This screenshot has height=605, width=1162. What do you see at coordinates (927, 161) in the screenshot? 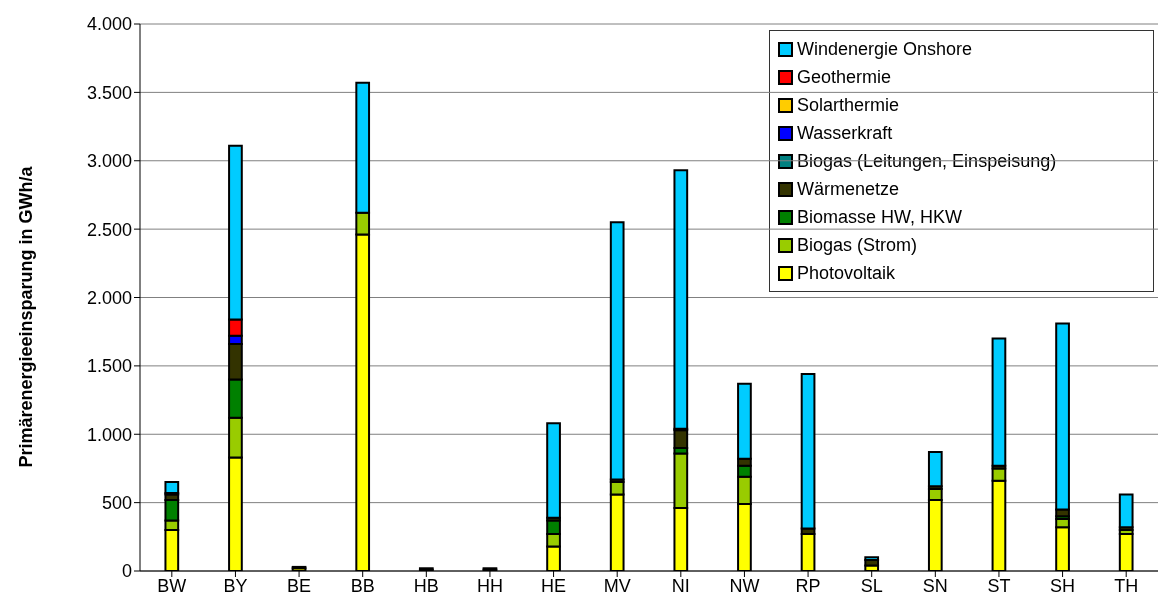
I see `legend-label: Biogas (Leitungen, Einspeisung)` at bounding box center [927, 161].